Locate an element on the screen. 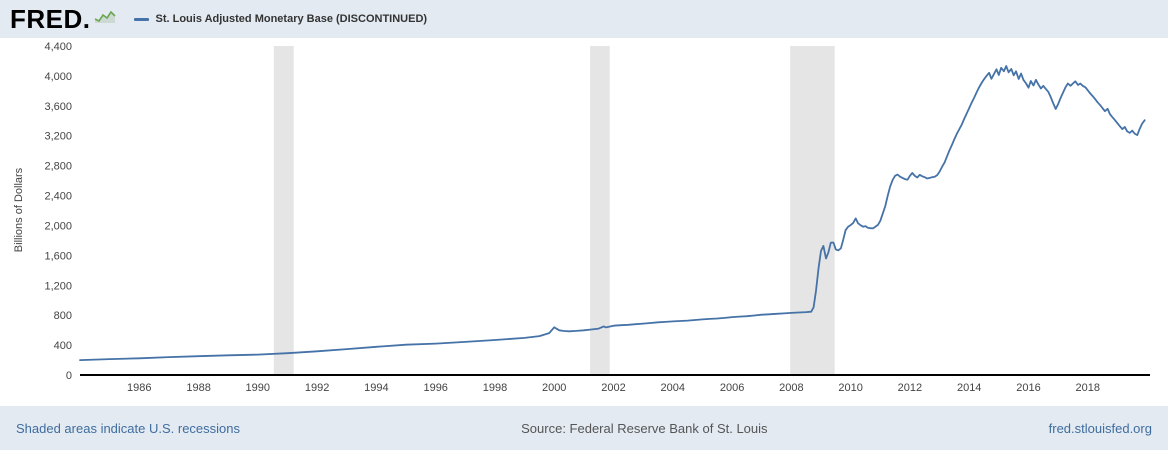 The image size is (1168, 450). fred-logo-text: FRED. is located at coordinates (50, 19).